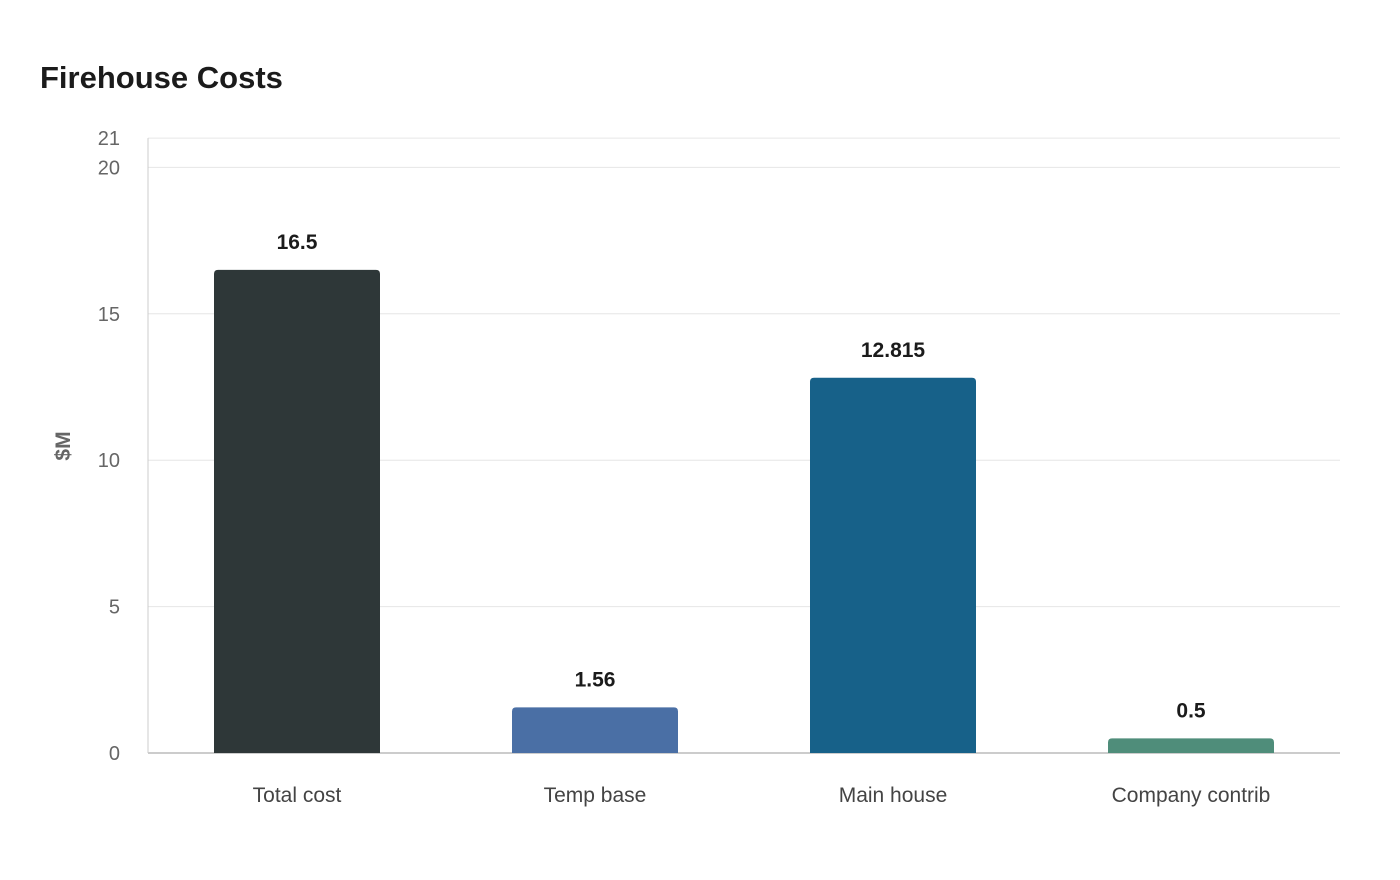 The image size is (1400, 880). What do you see at coordinates (63, 445) in the screenshot?
I see `y-axis-label: $M` at bounding box center [63, 445].